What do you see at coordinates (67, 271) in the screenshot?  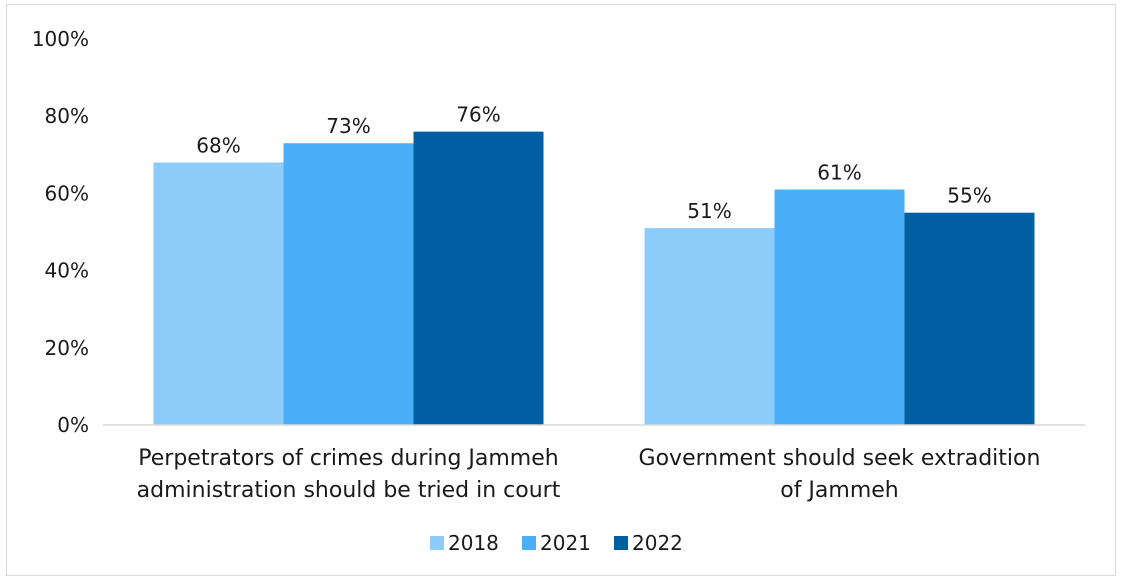 I see `y-tick-label: 40%` at bounding box center [67, 271].